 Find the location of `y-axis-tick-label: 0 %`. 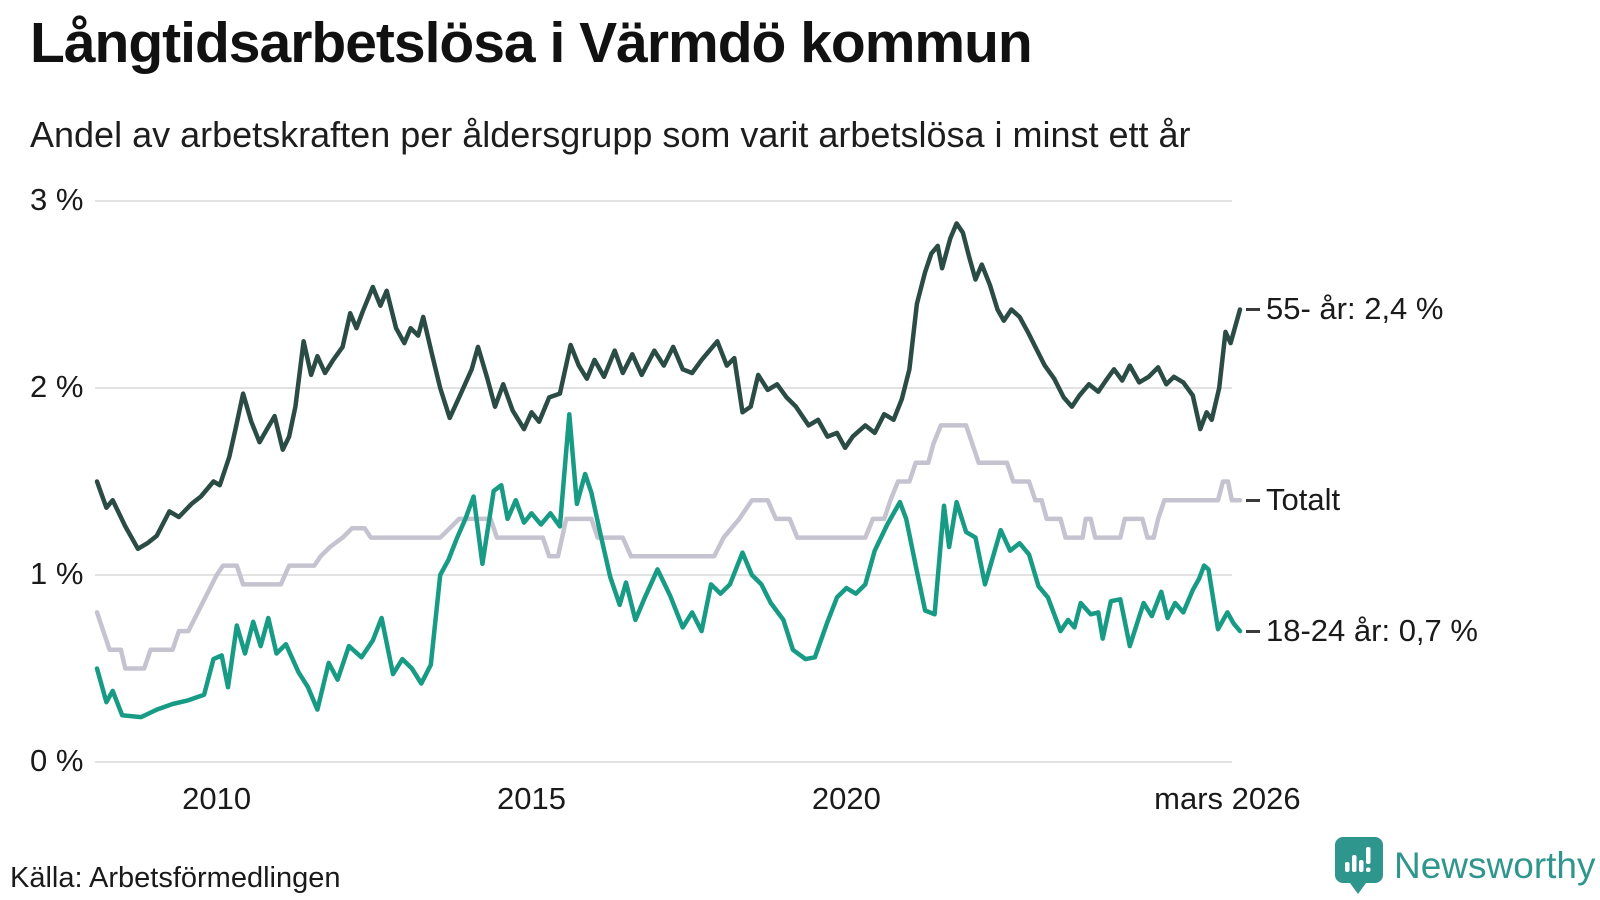

y-axis-tick-label: 0 % is located at coordinates (57, 760).